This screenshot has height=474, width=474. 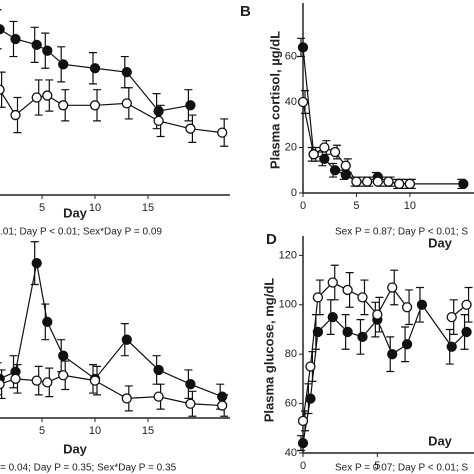 I want to click on y-tick-label: 120, so click(x=288, y=255).